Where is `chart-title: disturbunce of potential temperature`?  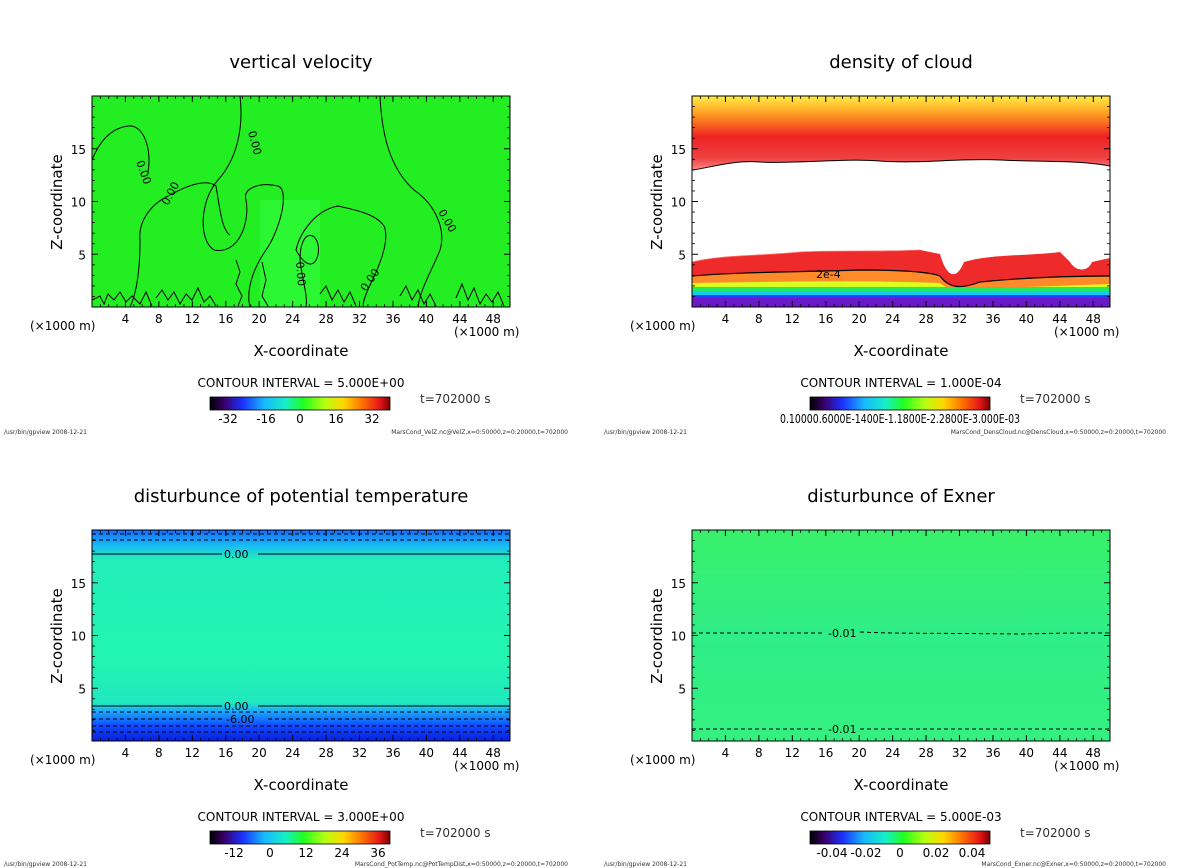 chart-title: disturbunce of potential temperature is located at coordinates (301, 496).